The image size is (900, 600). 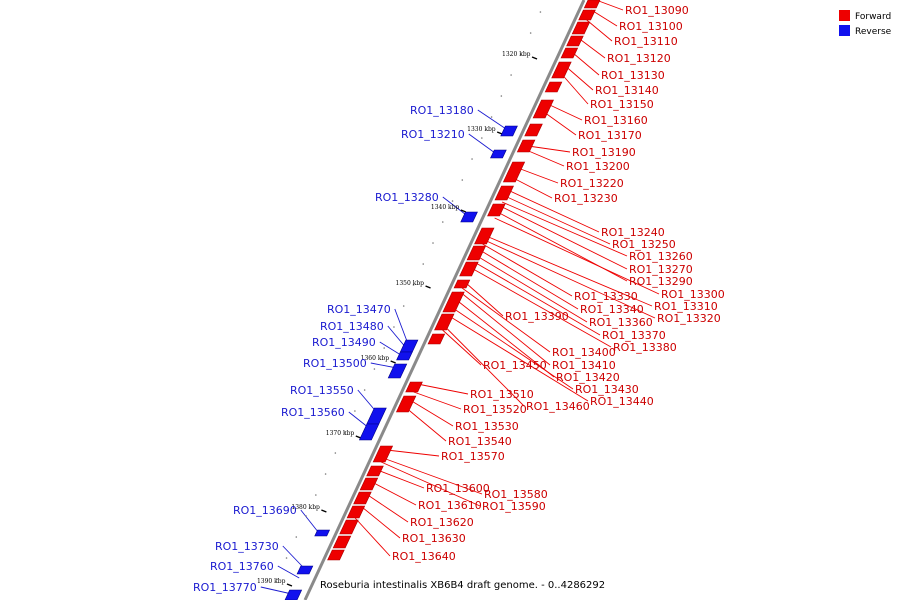 I want to click on forward-gene-label: RO1_13330, so click(x=606, y=296).